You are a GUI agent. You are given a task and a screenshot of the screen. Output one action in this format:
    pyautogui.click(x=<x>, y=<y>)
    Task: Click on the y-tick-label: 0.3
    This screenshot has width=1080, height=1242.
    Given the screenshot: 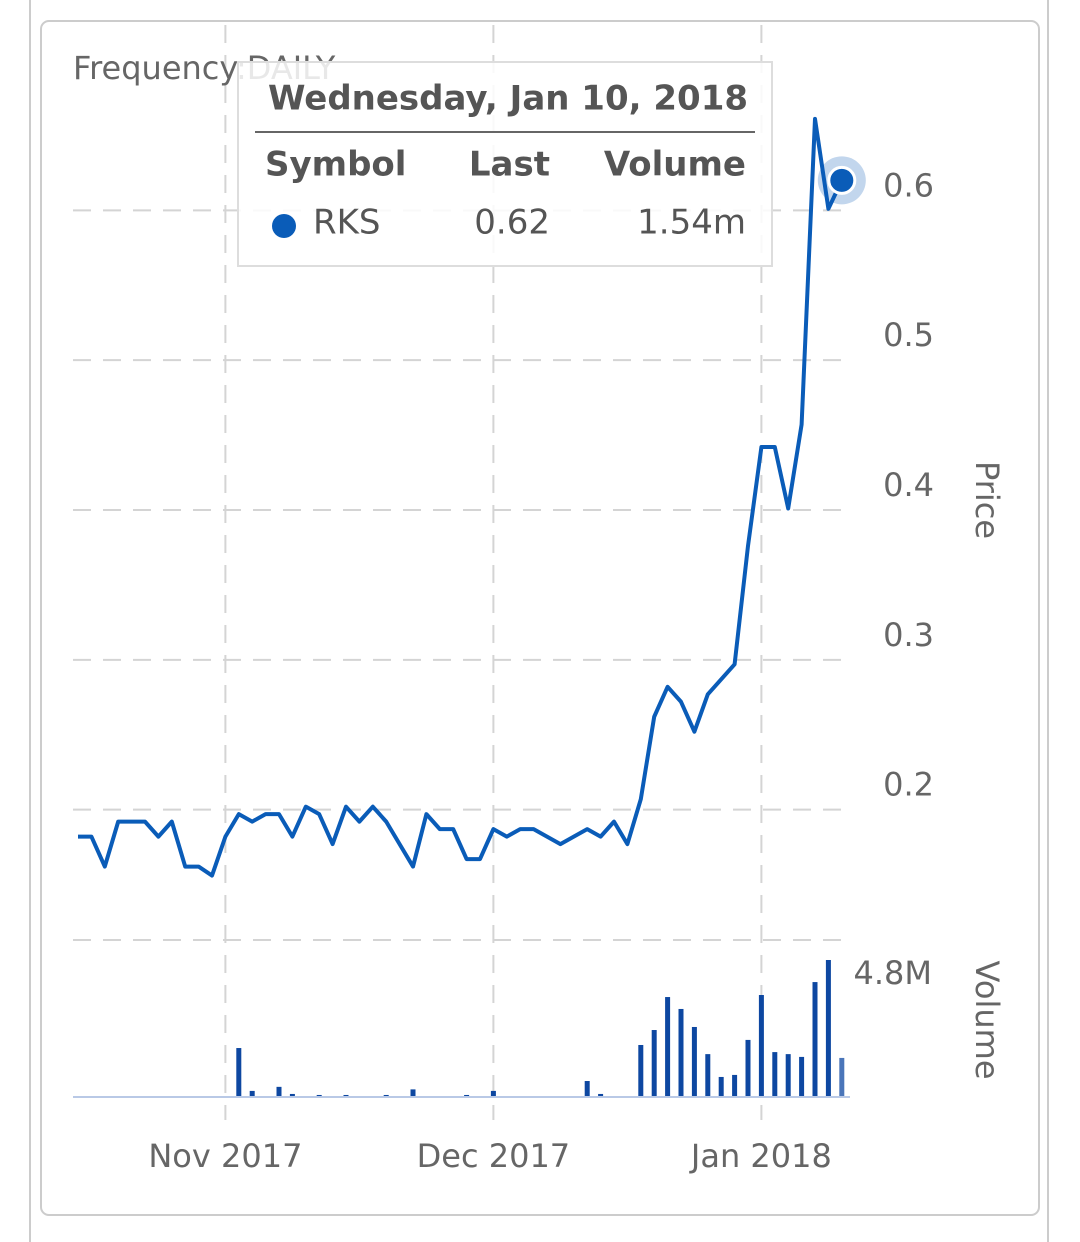 What is the action you would take?
    pyautogui.click(x=908, y=635)
    